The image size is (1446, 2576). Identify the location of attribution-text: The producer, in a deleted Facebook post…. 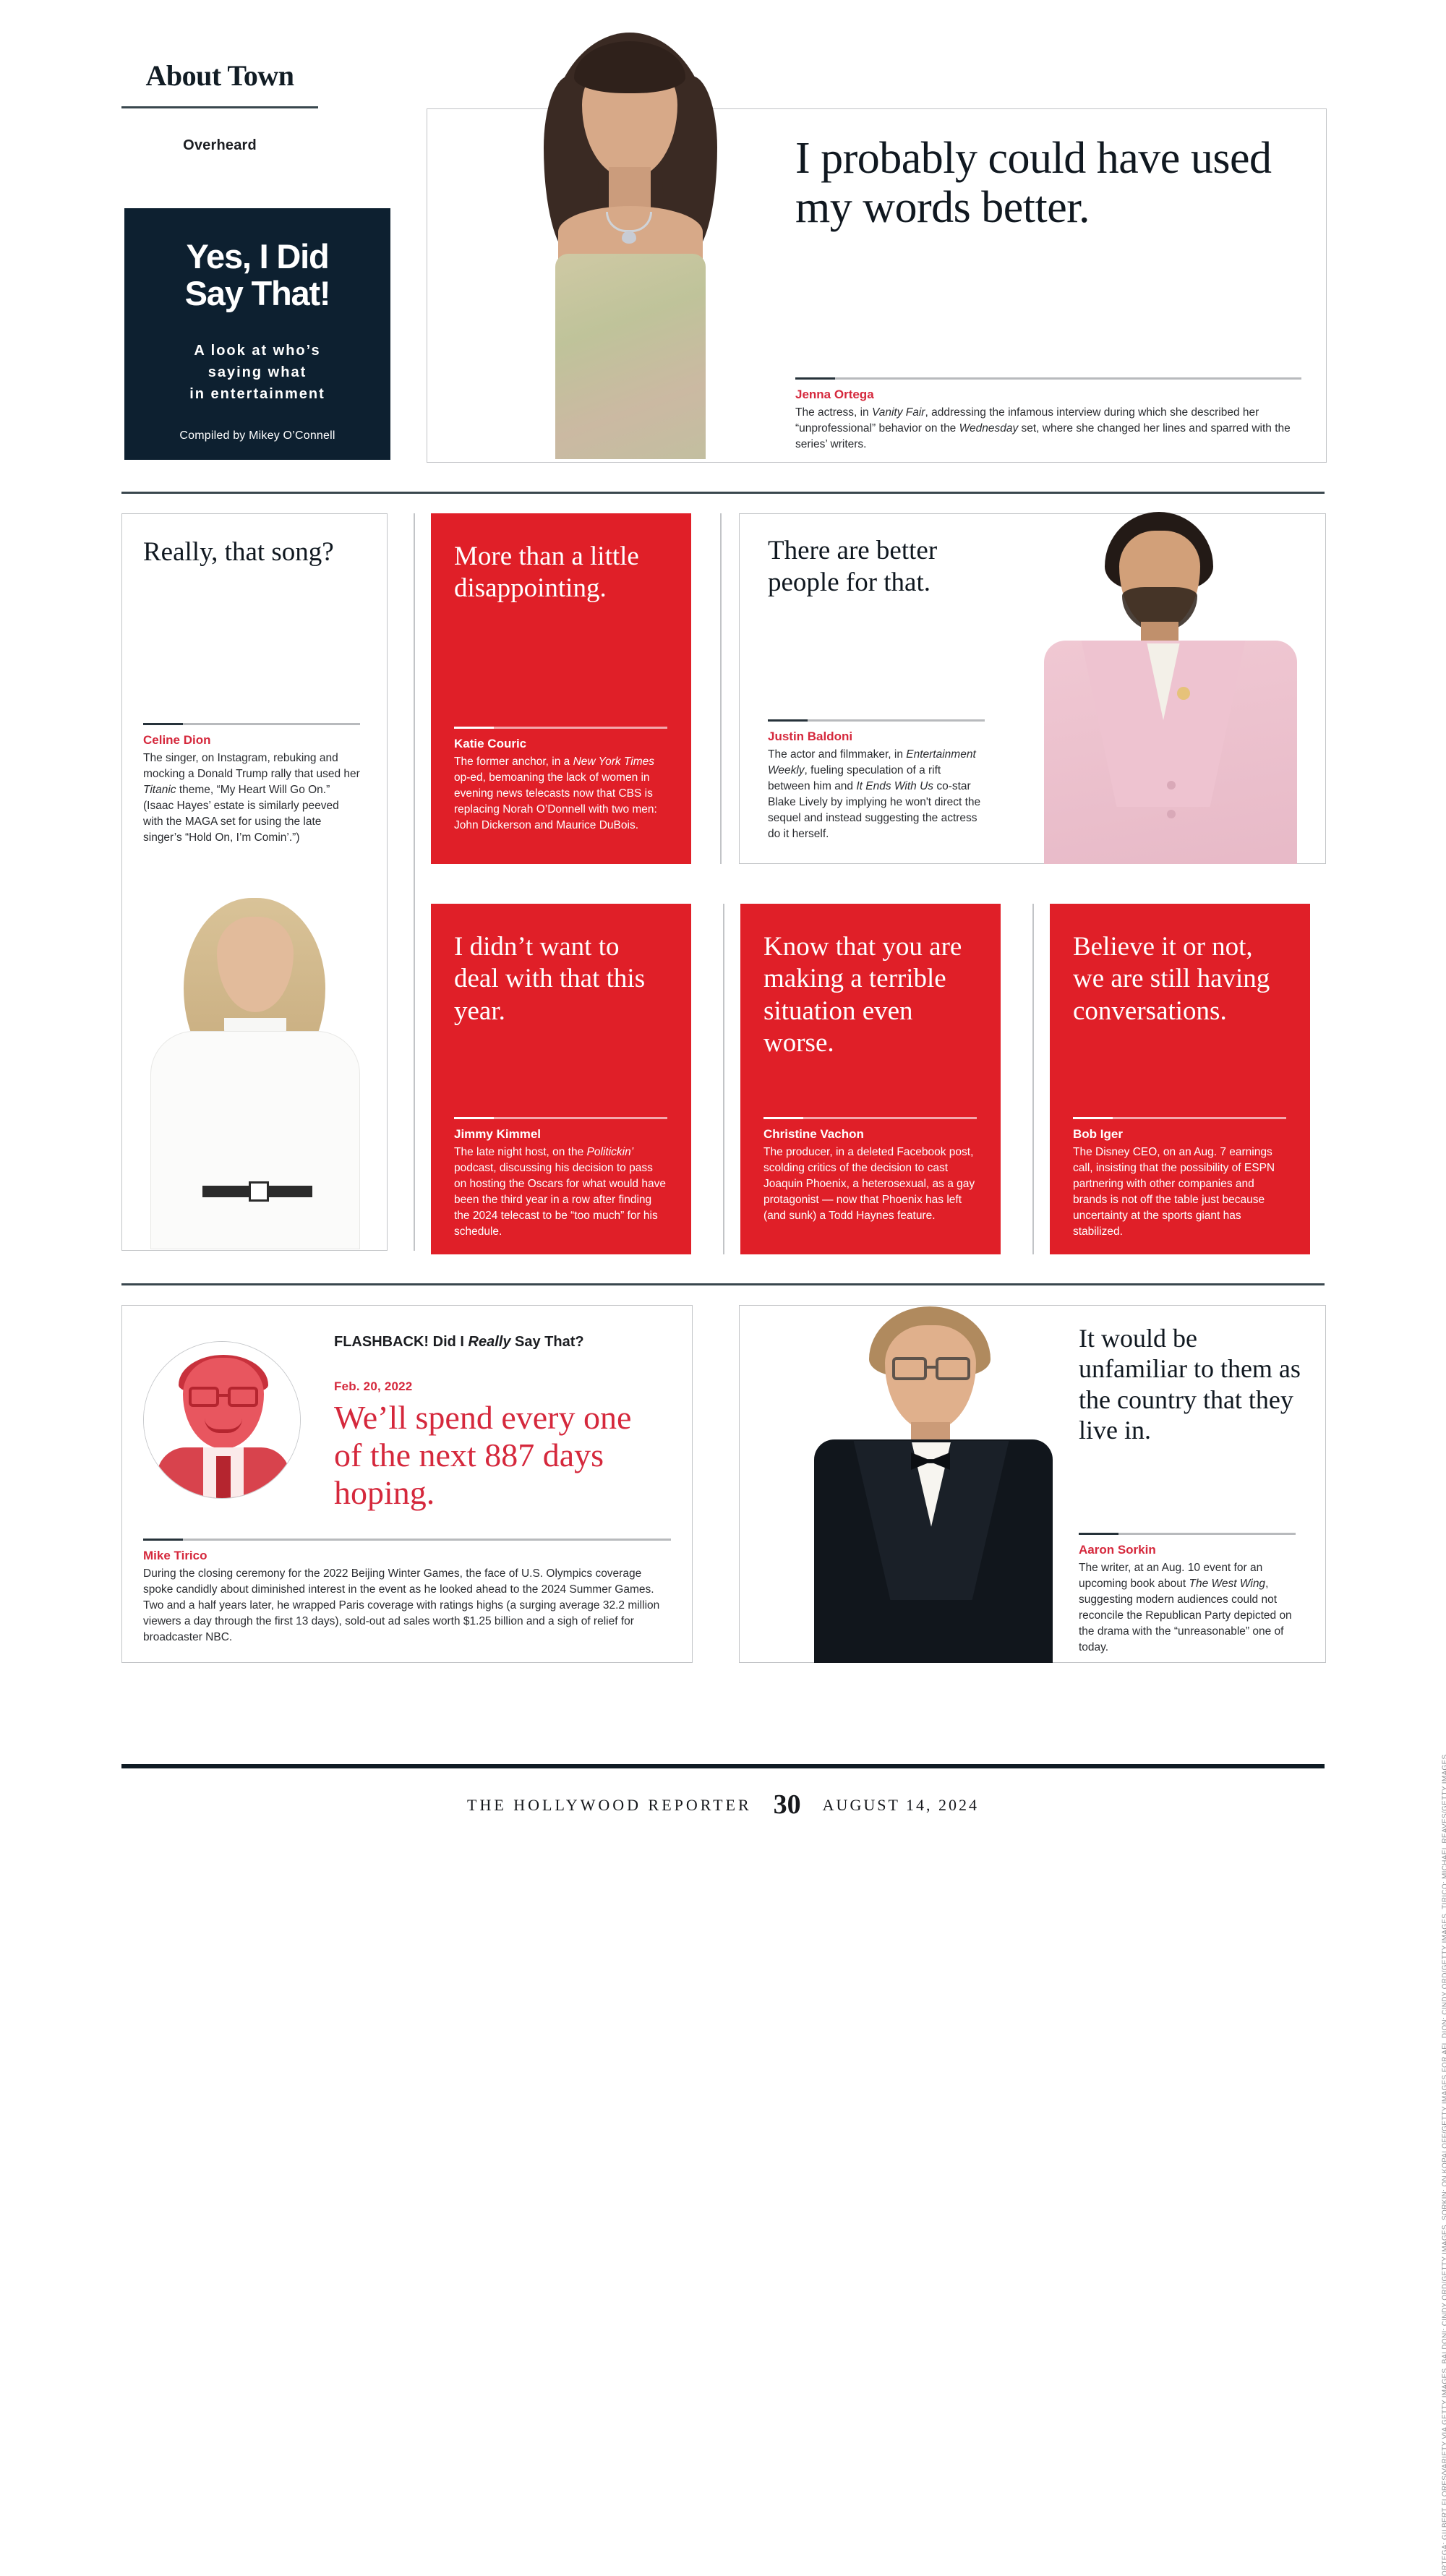
(869, 1184).